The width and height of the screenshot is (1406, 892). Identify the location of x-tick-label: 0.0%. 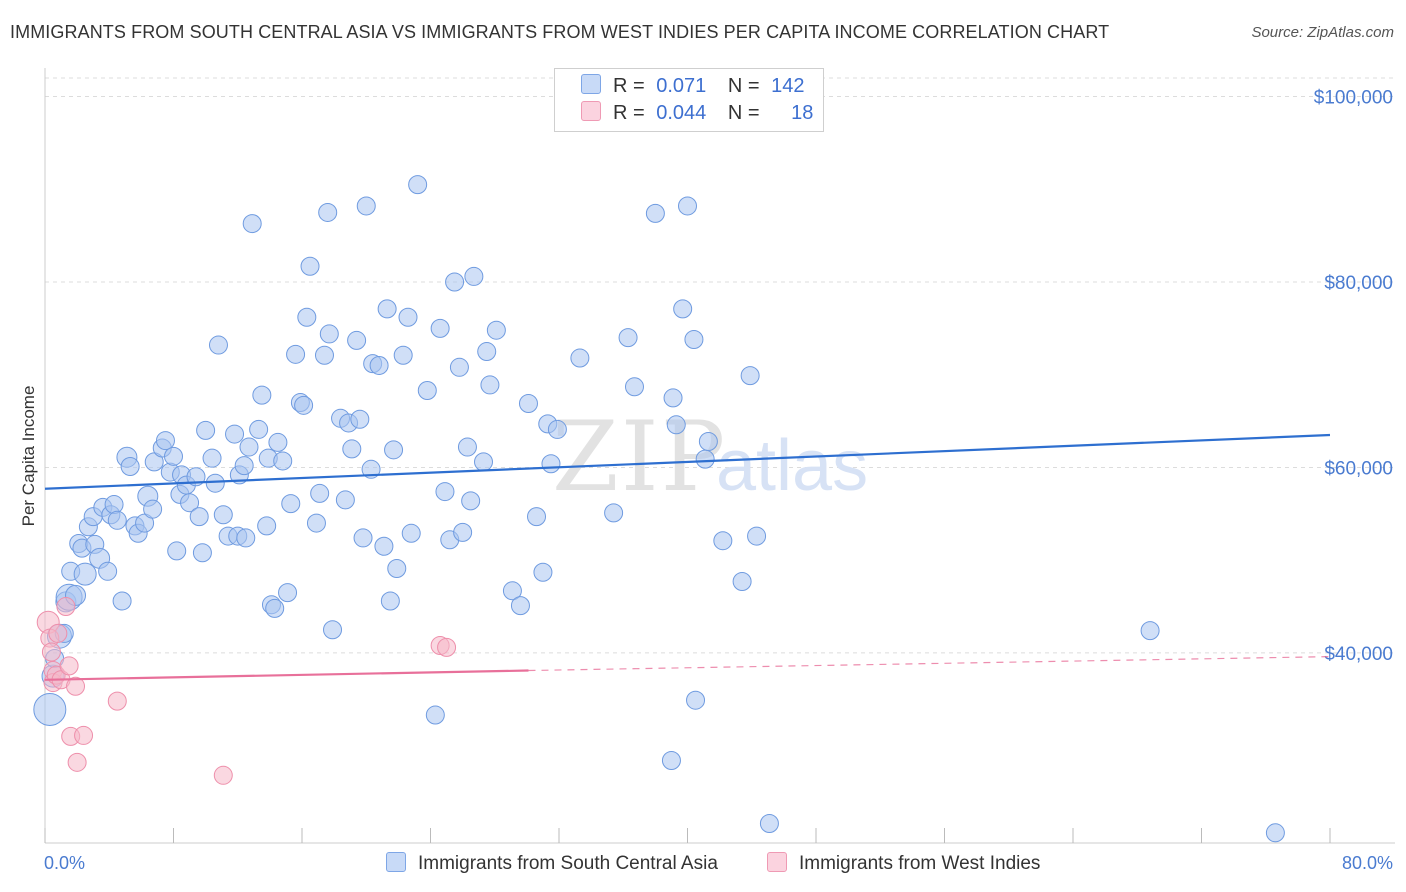
(64, 863).